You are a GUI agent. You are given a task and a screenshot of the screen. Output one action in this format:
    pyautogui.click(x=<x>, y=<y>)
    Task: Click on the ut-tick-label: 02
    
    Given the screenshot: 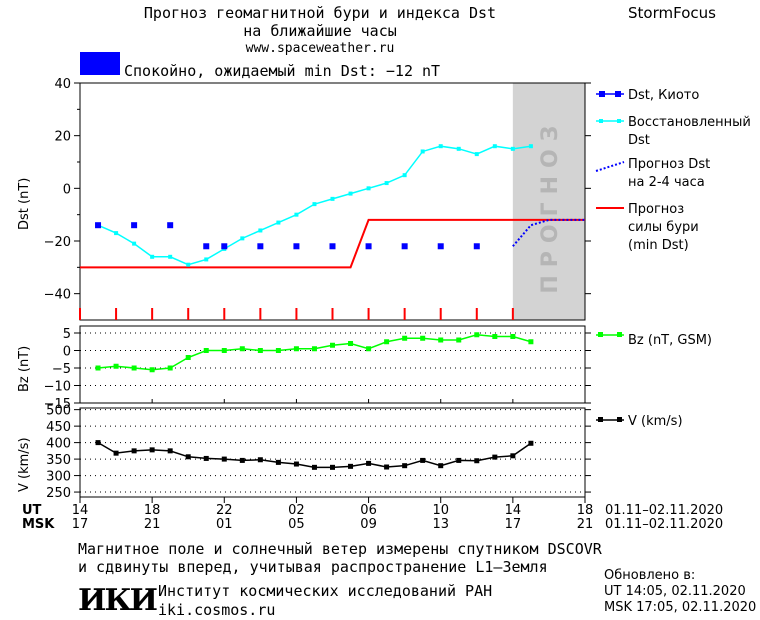 What is the action you would take?
    pyautogui.click(x=296, y=510)
    